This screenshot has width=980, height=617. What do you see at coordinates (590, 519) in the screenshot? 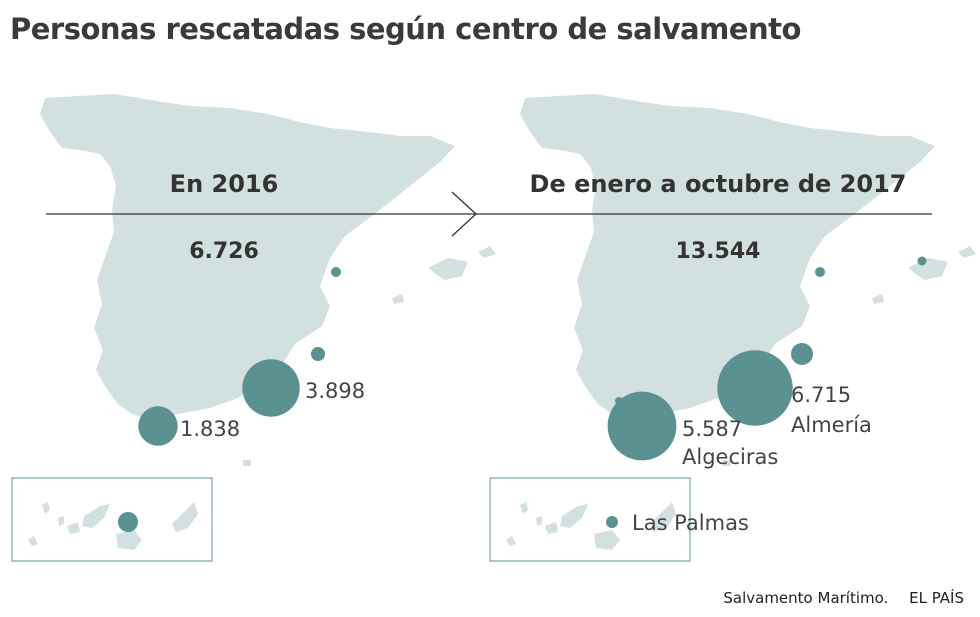
I see `canarias-inset-2017` at bounding box center [590, 519].